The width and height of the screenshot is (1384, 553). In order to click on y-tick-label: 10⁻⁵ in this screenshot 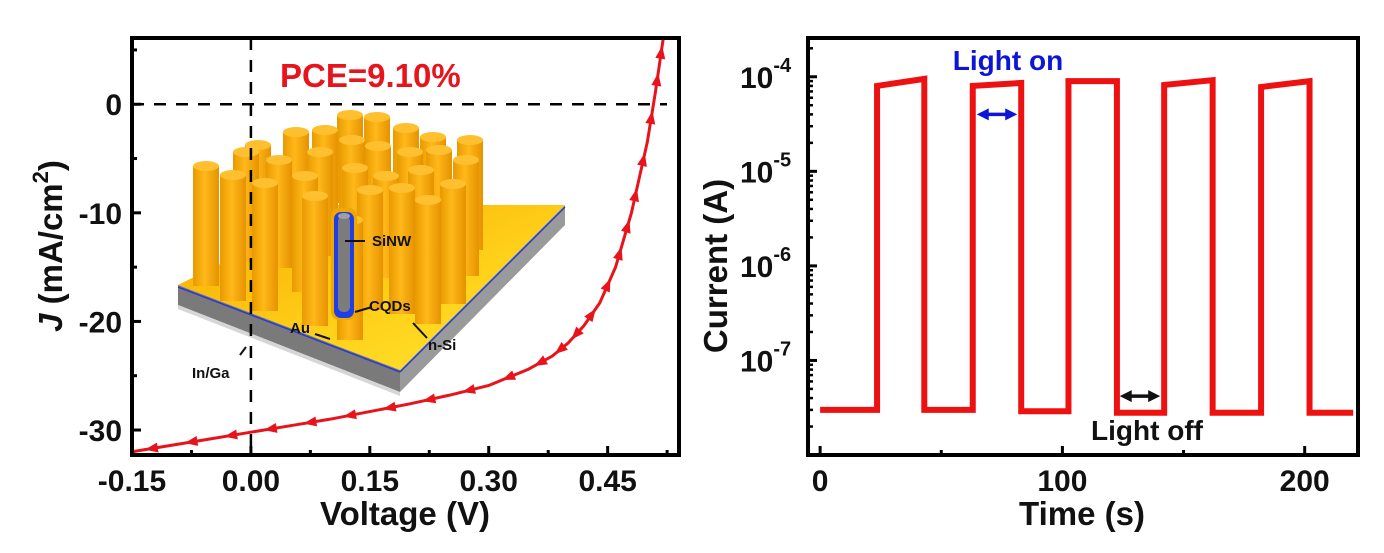, I will do `click(765, 169)`.